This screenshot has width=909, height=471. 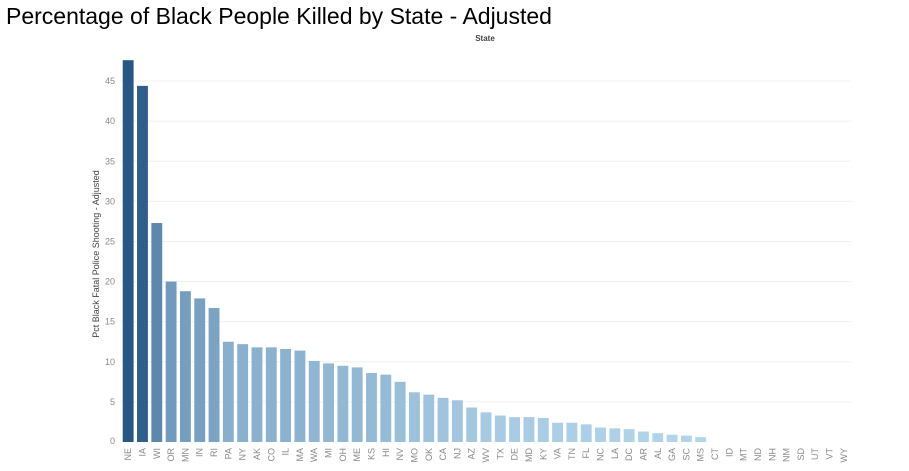 I want to click on bar-ny, so click(x=243, y=393).